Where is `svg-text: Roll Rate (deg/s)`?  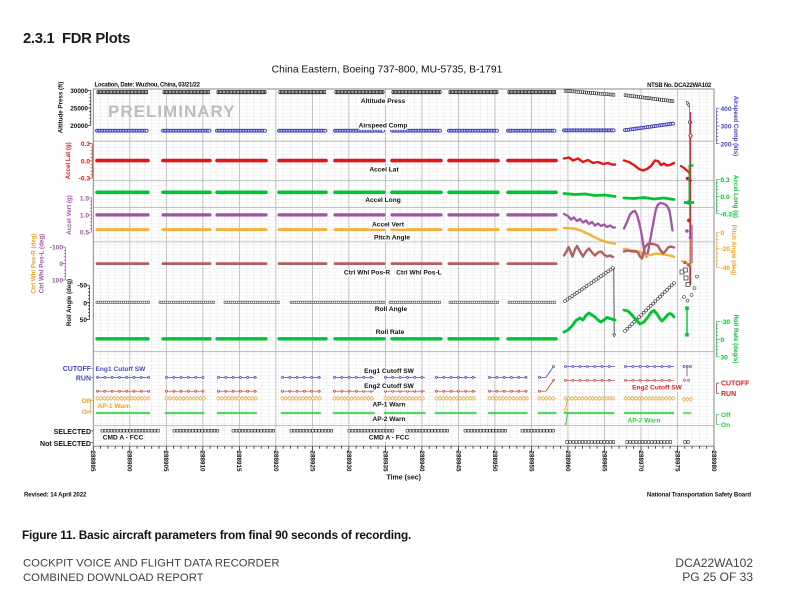
svg-text: Roll Rate (deg/s) is located at coordinates (735, 339).